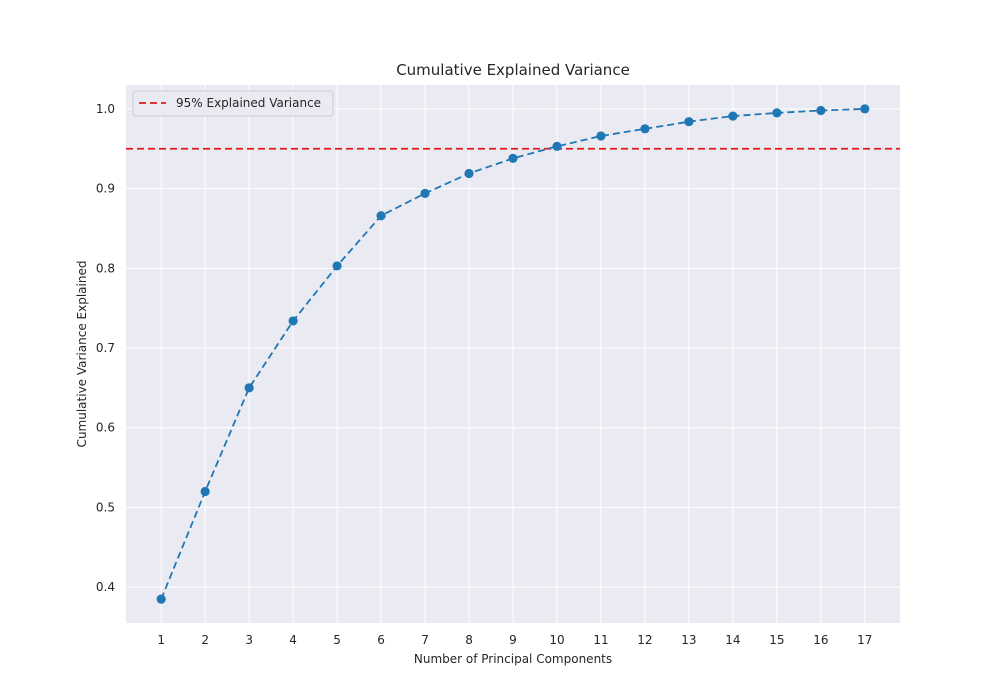 Image resolution: width=1000 pixels, height=700 pixels. What do you see at coordinates (249, 640) in the screenshot?
I see `x-tick-label: 3` at bounding box center [249, 640].